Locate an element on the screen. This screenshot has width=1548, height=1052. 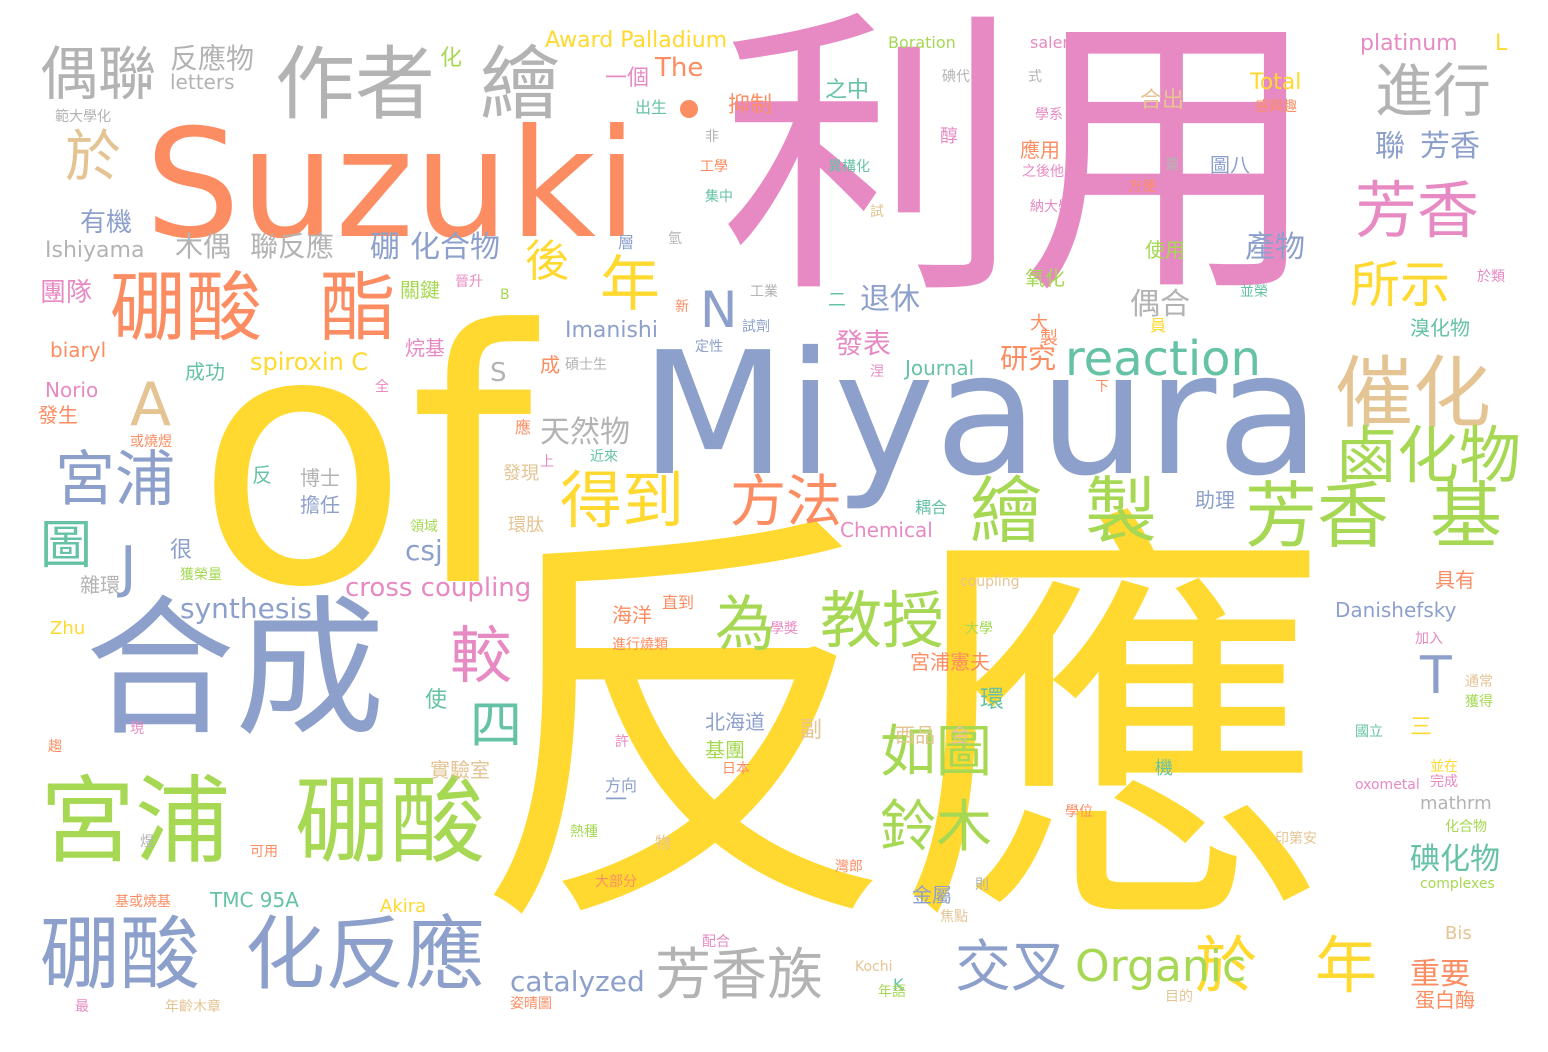
cloud-word: 年語 is located at coordinates (892, 992).